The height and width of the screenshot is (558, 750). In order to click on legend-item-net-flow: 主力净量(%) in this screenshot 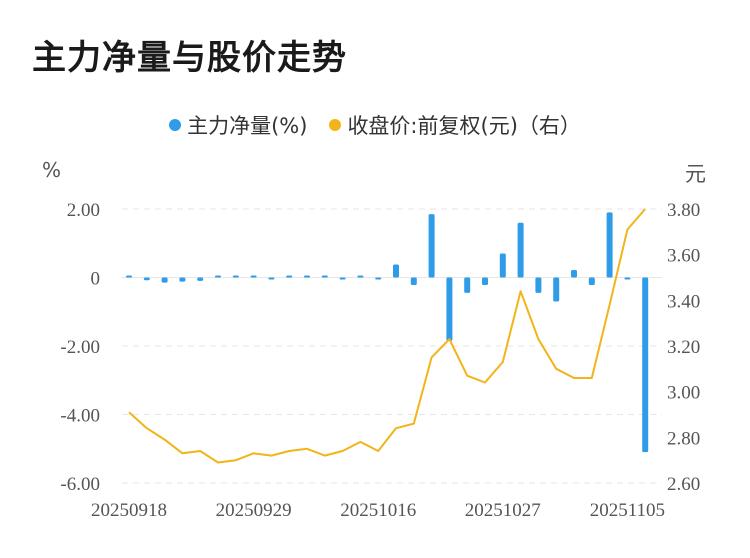, I will do `click(238, 125)`.